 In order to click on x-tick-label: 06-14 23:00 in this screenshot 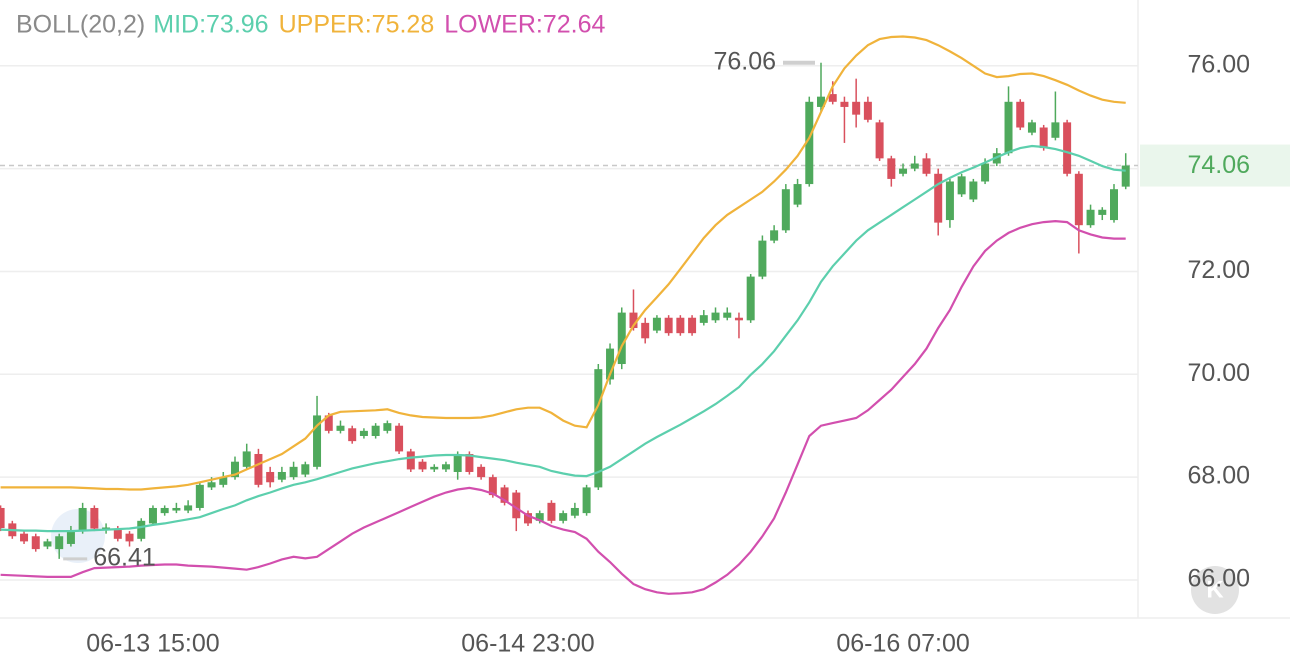, I will do `click(527, 644)`.